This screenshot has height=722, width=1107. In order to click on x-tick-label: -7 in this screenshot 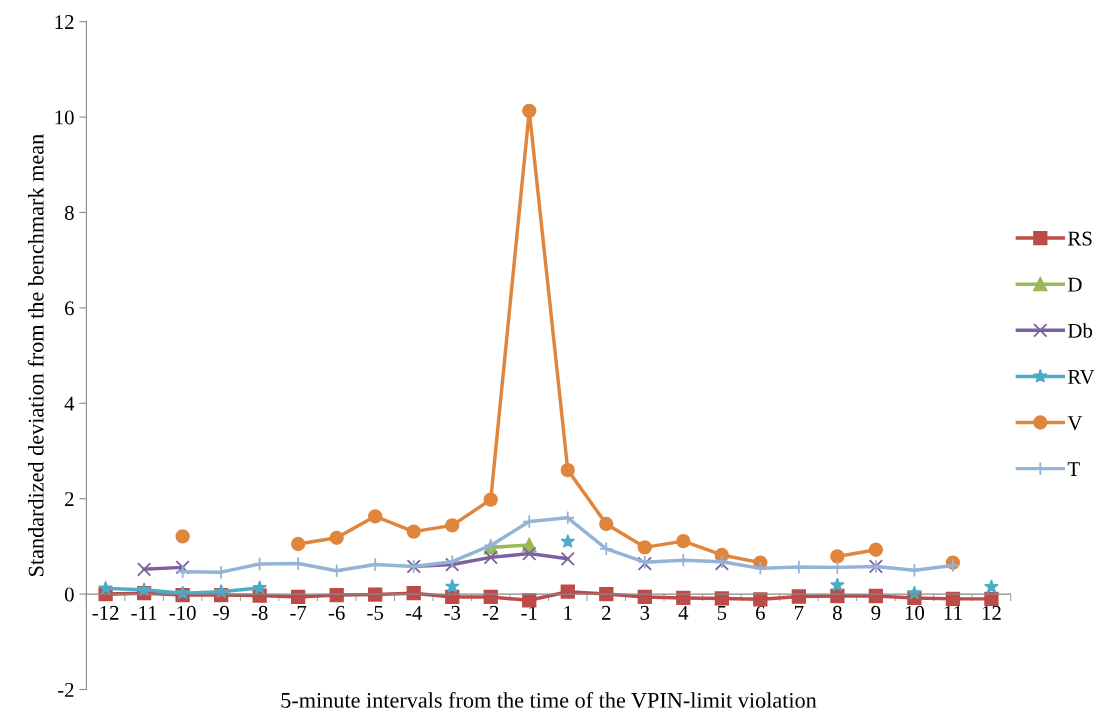, I will do `click(298, 613)`.